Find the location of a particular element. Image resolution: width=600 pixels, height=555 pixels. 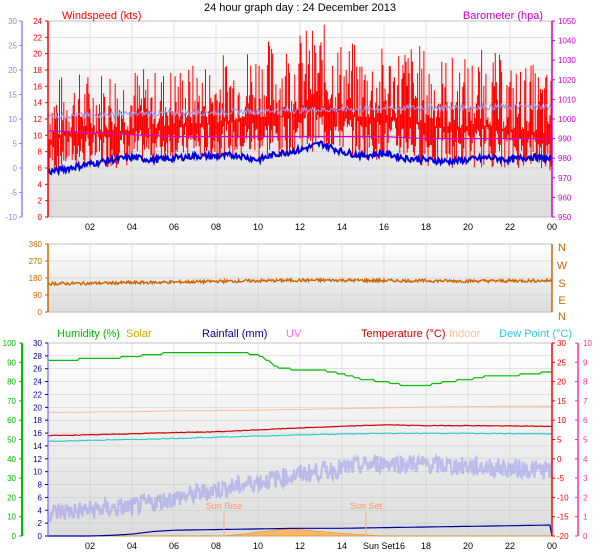

temperature-tick-label: 20 is located at coordinates (561, 382).